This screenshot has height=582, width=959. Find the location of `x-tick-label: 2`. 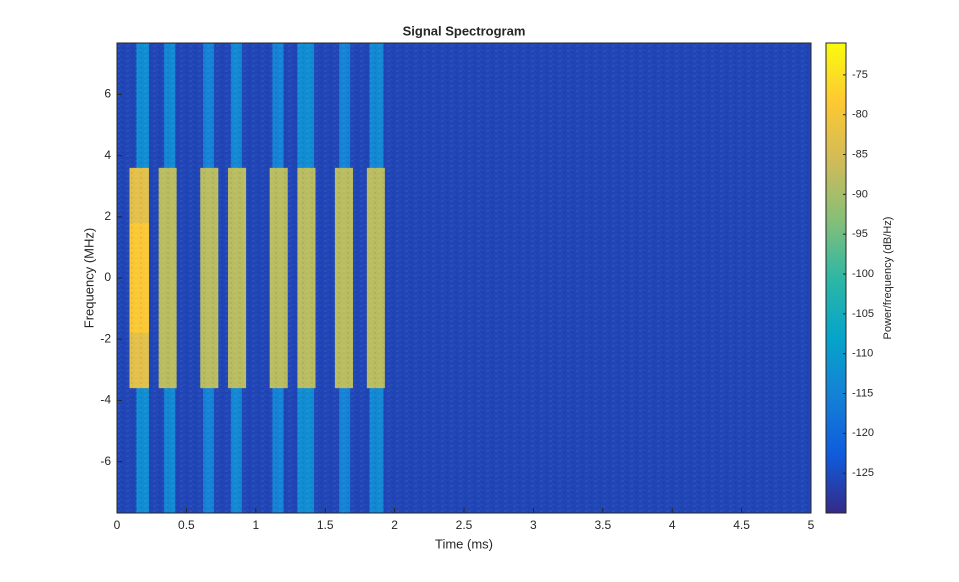

x-tick-label: 2 is located at coordinates (394, 525).